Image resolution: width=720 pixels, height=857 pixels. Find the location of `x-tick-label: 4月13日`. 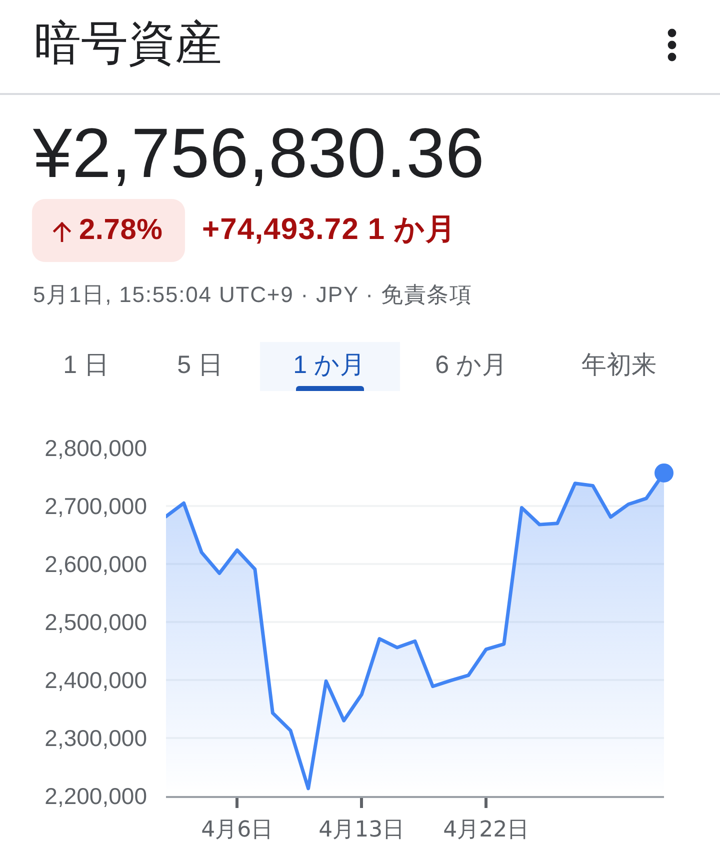

x-tick-label: 4月13日 is located at coordinates (361, 829).